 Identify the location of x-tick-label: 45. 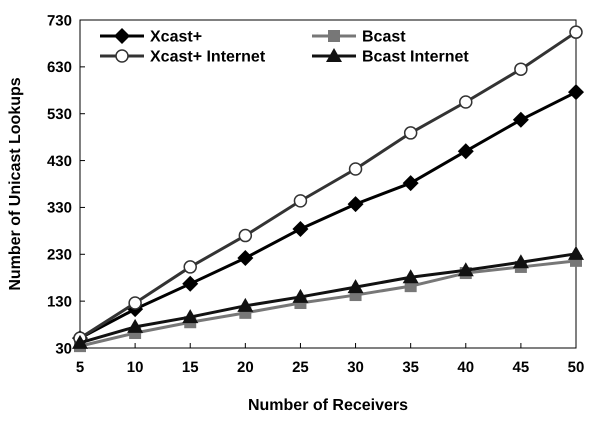
(521, 367).